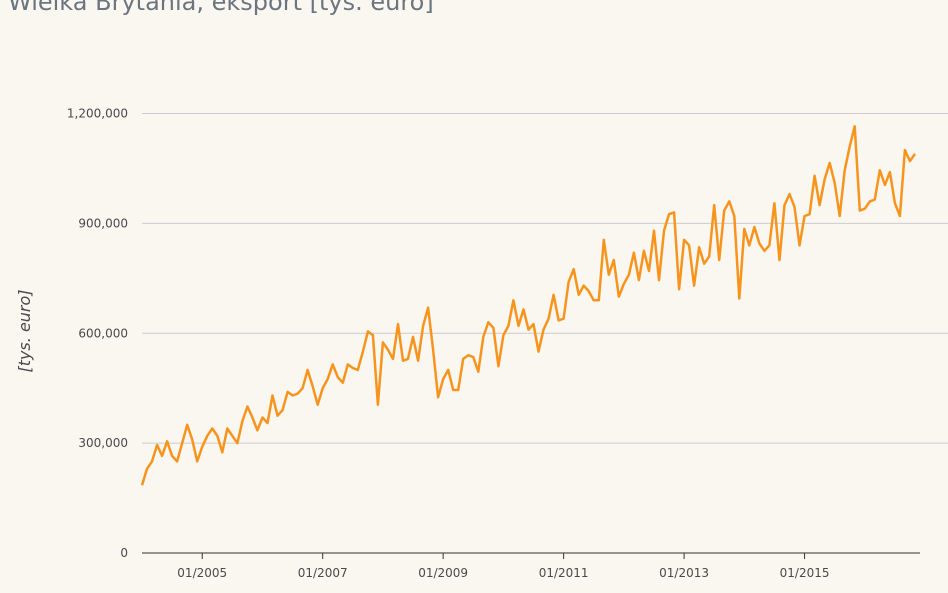  I want to click on x-tick-label: 01/2005, so click(202, 573).